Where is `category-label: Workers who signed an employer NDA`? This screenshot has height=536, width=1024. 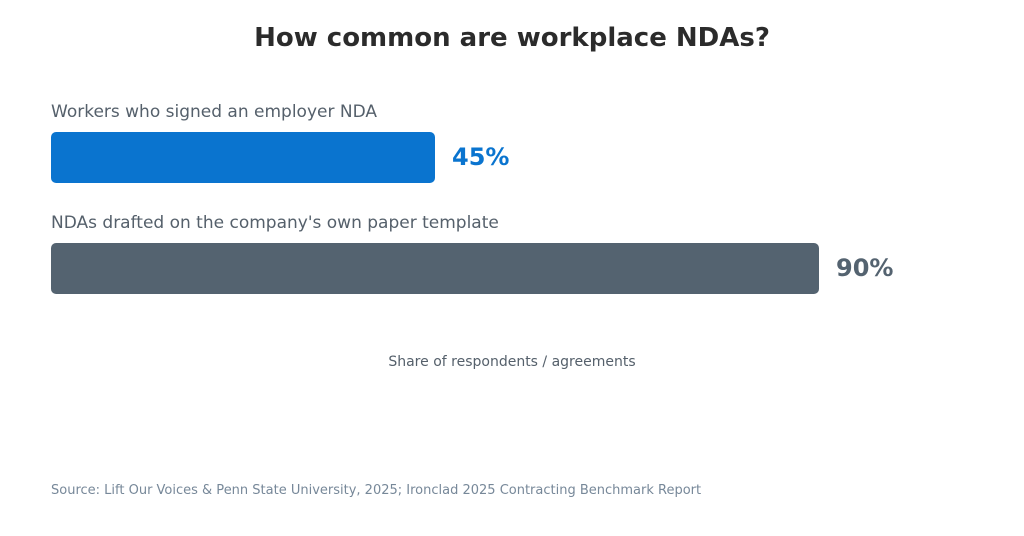 category-label: Workers who signed an employer NDA is located at coordinates (214, 112).